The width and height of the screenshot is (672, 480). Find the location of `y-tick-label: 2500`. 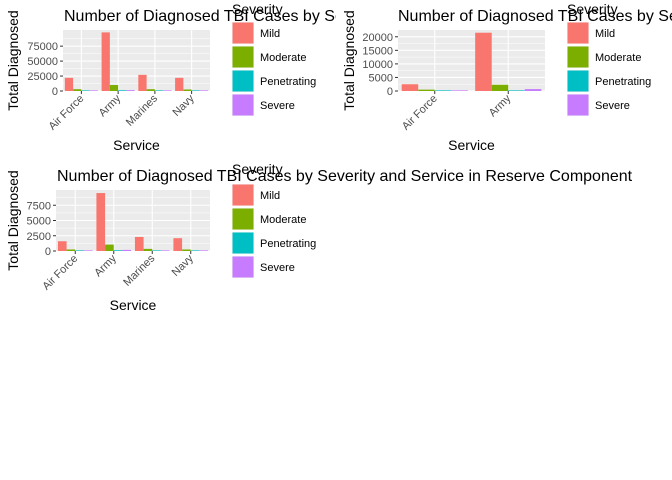

y-tick-label: 2500 is located at coordinates (39, 237).